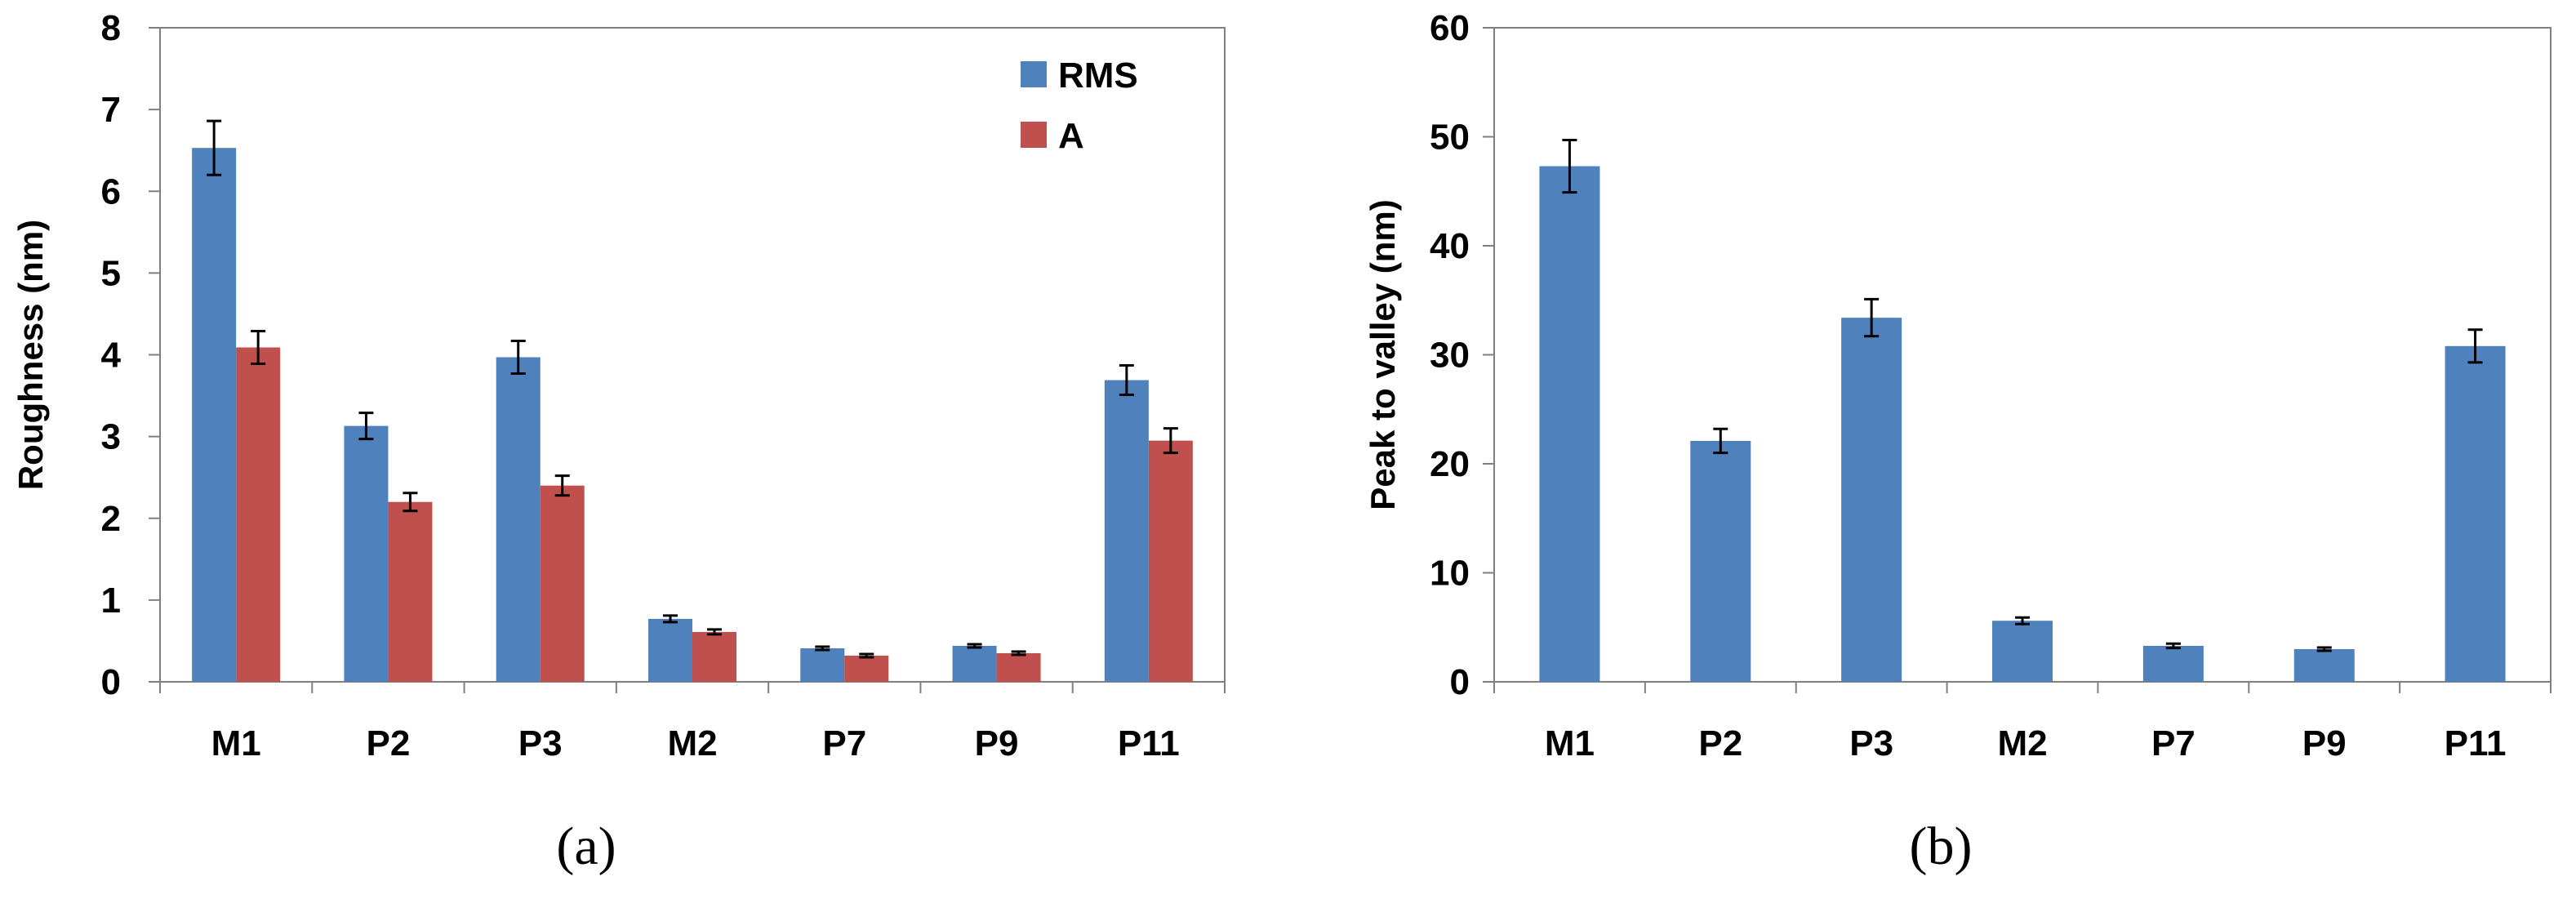 The image size is (2576, 899). I want to click on y-tick-label-2: 2, so click(111, 519).